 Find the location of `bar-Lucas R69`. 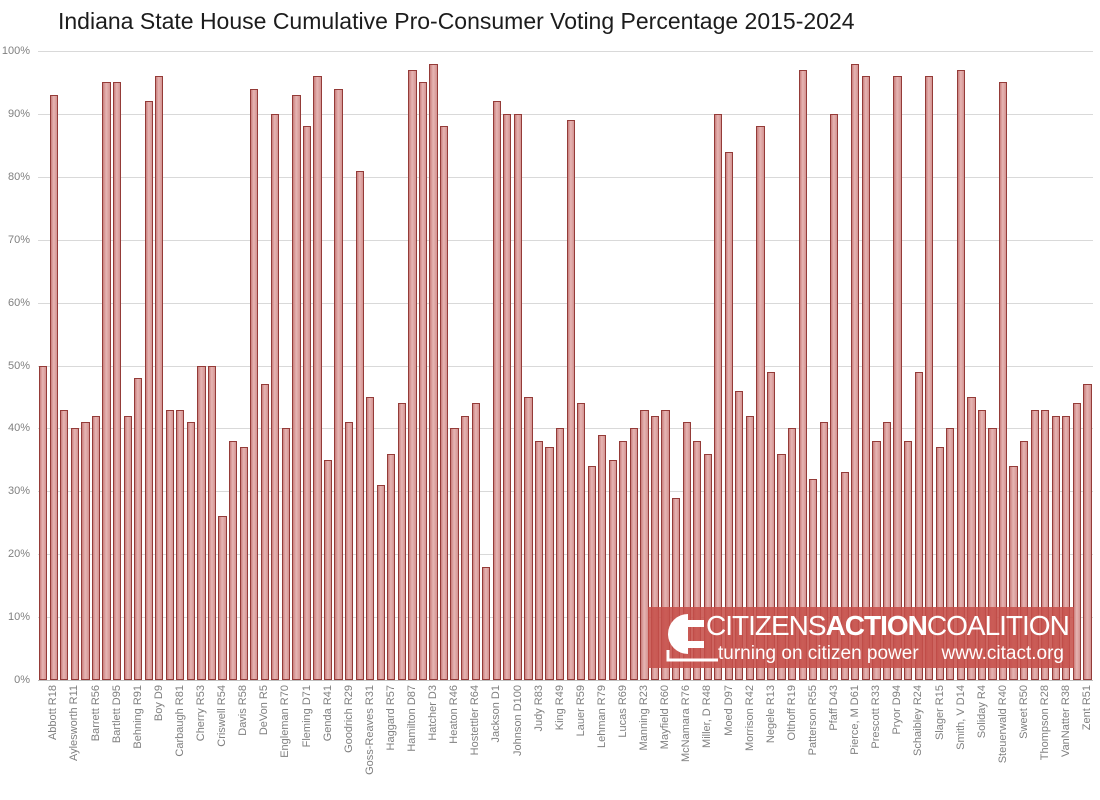

bar-Lucas R69 is located at coordinates (623, 560).